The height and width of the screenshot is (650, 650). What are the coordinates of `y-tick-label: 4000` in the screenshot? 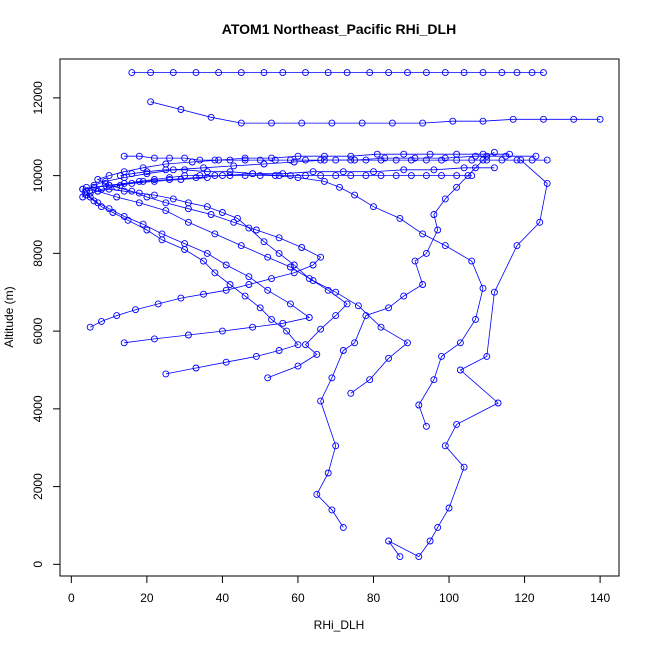 It's located at (38, 408).